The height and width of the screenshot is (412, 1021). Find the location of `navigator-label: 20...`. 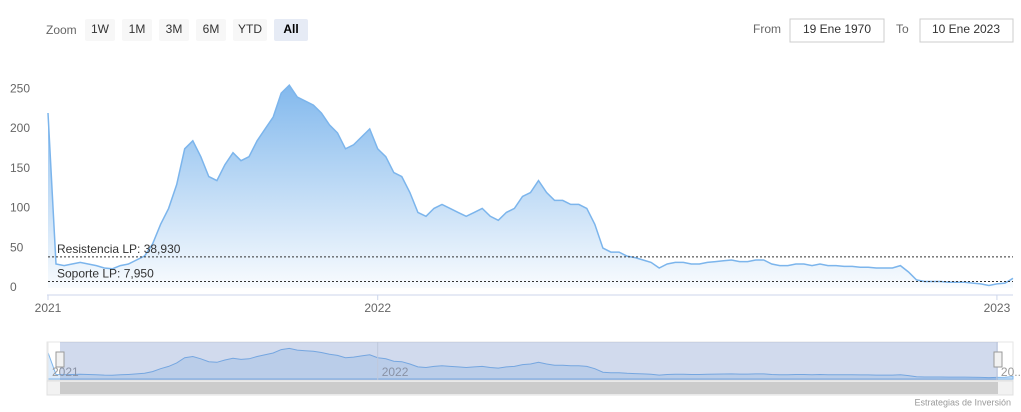

navigator-label: 20... is located at coordinates (1011, 372).